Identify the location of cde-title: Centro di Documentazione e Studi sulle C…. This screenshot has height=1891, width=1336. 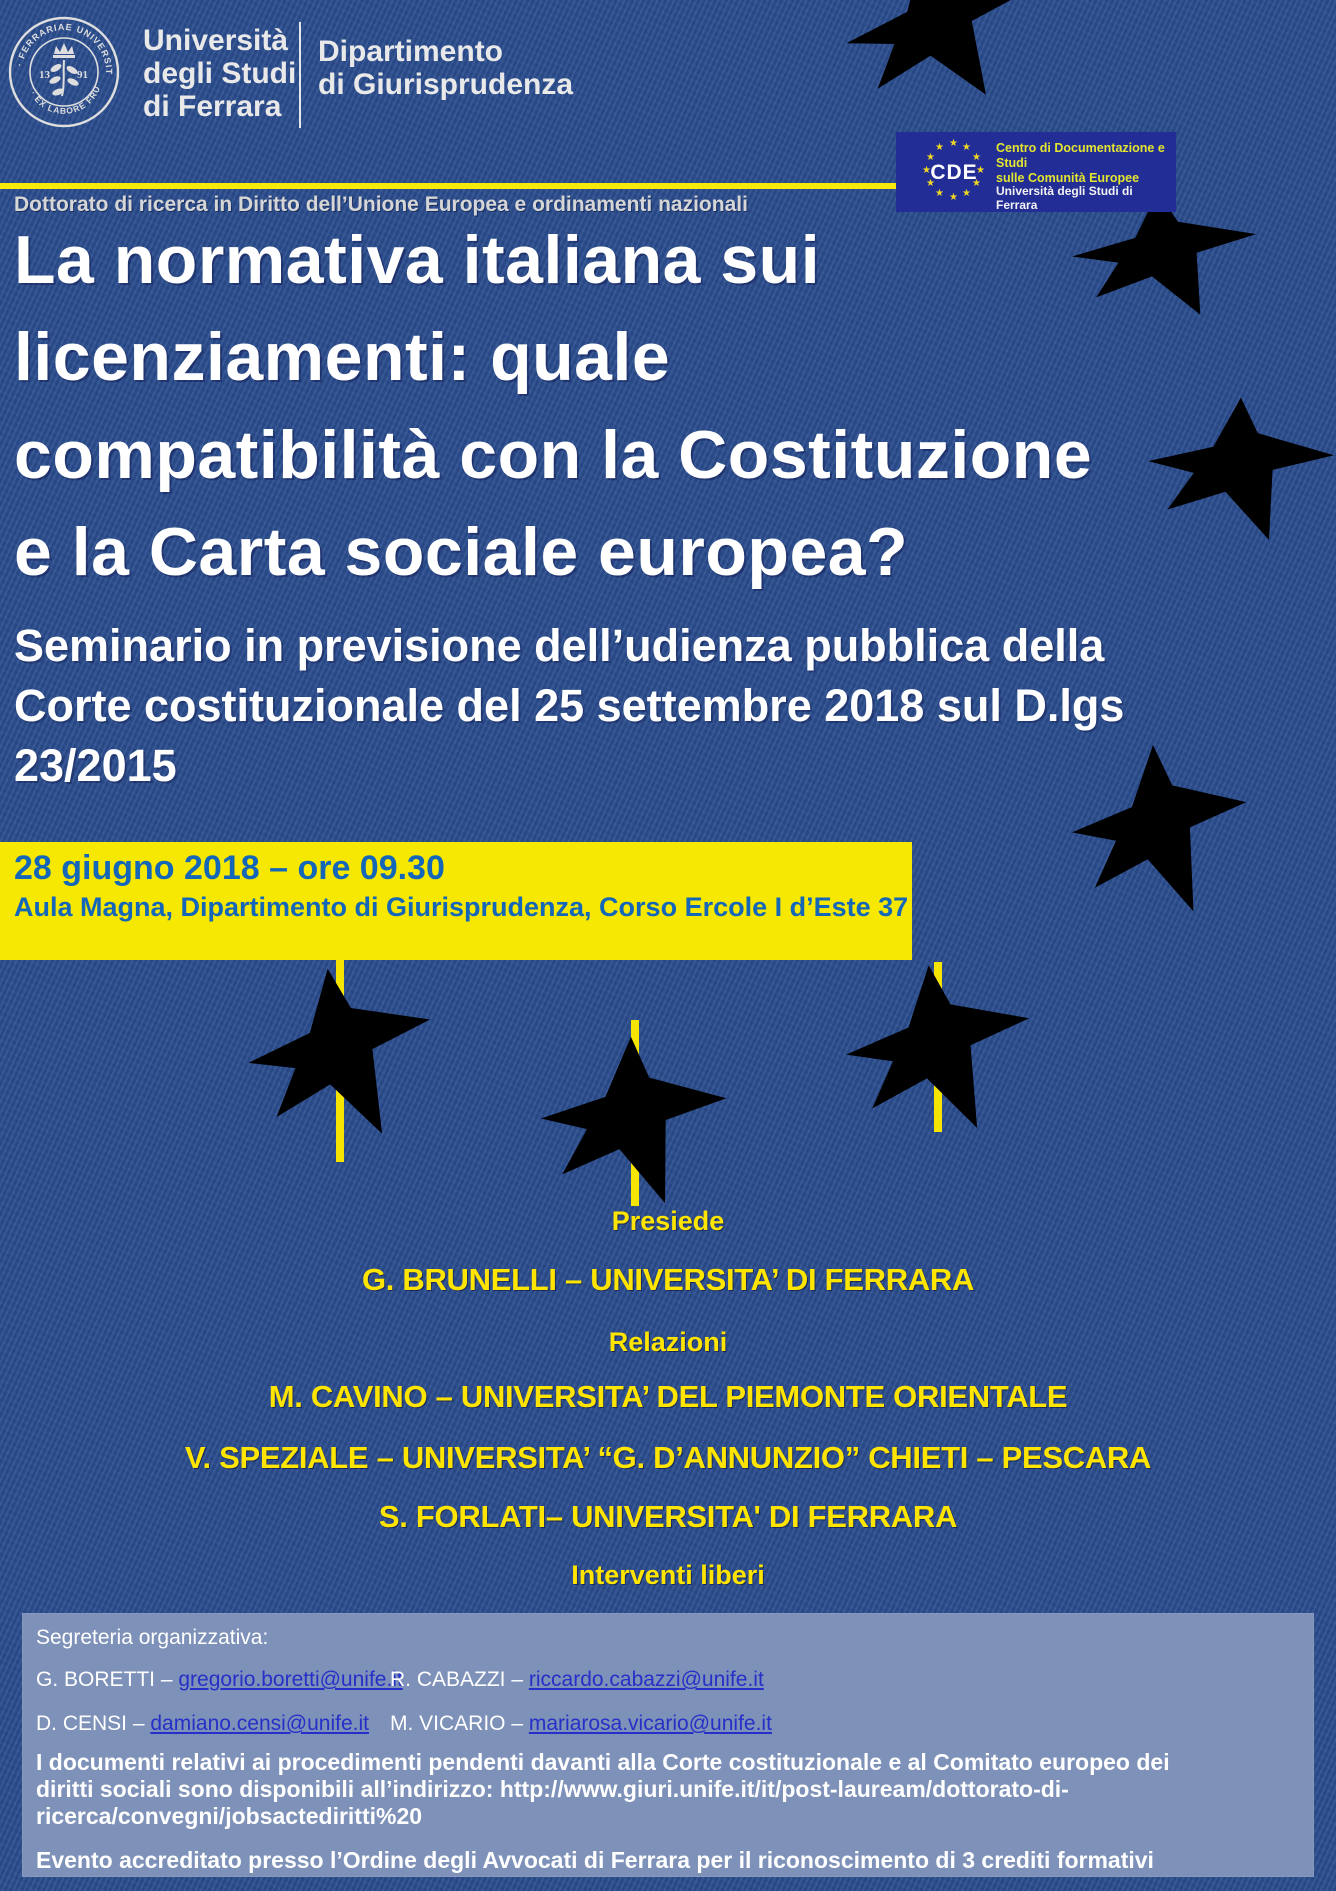
(1080, 163).